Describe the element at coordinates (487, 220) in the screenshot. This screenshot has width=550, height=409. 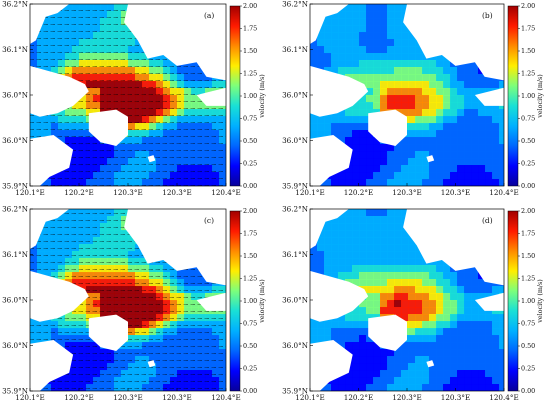
I see `panel-label: (d)` at that location.